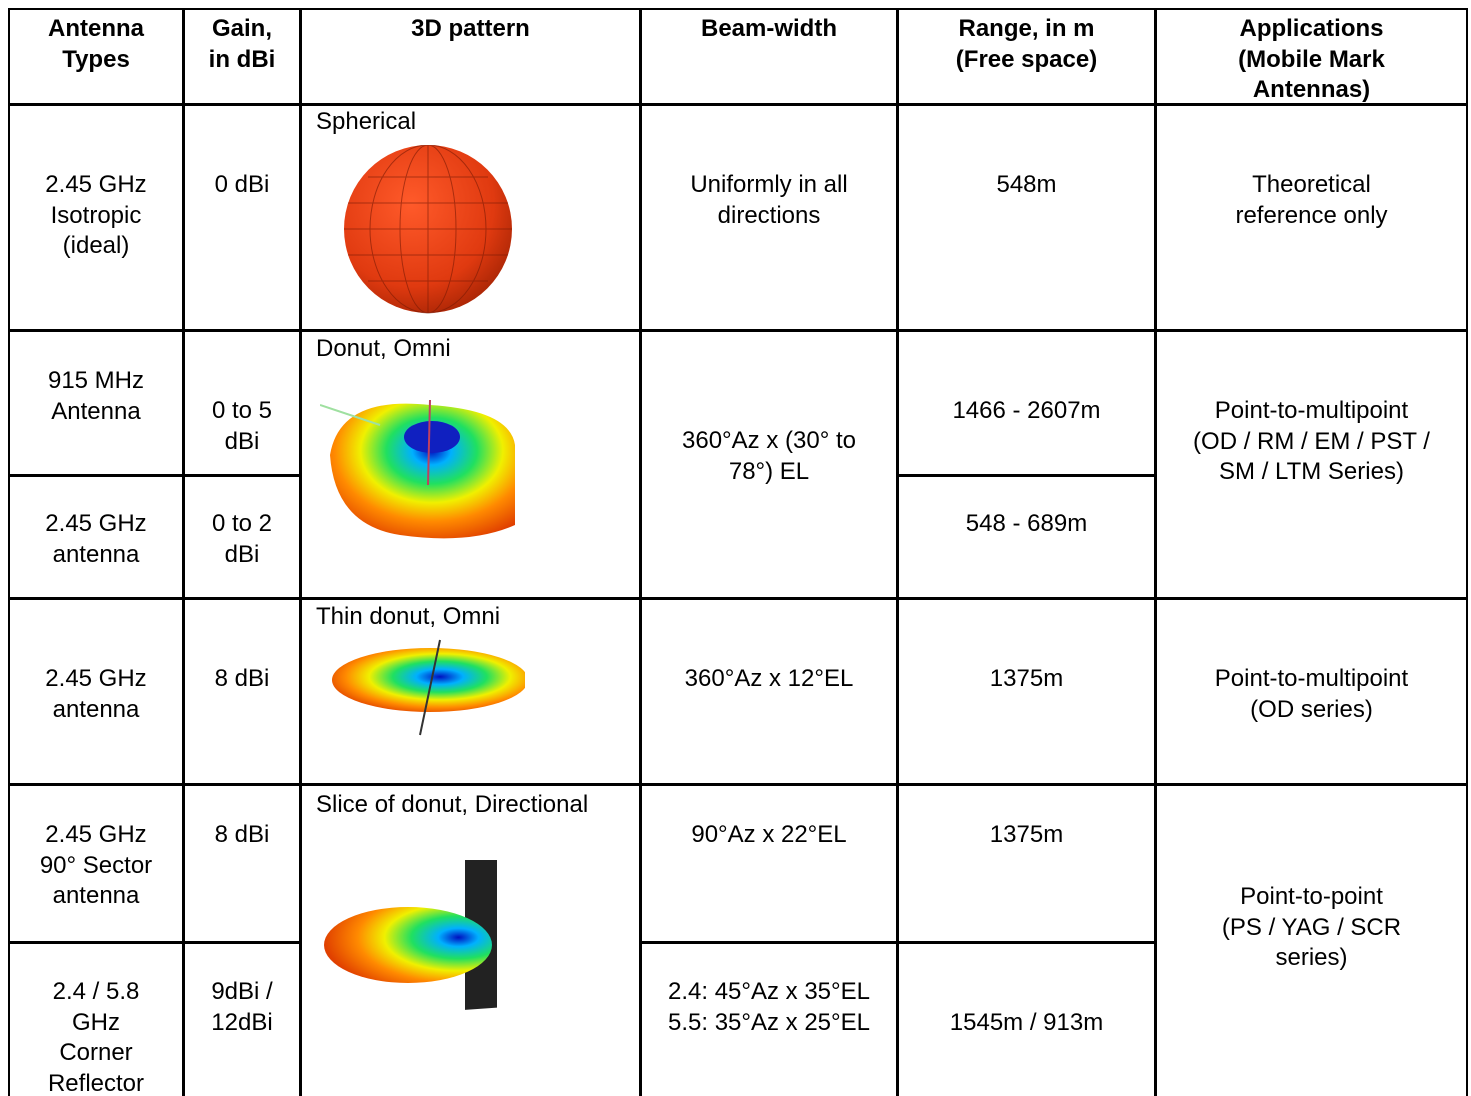 The width and height of the screenshot is (1471, 1096). What do you see at coordinates (470, 56) in the screenshot?
I see `header-cell: 3D pattern` at bounding box center [470, 56].